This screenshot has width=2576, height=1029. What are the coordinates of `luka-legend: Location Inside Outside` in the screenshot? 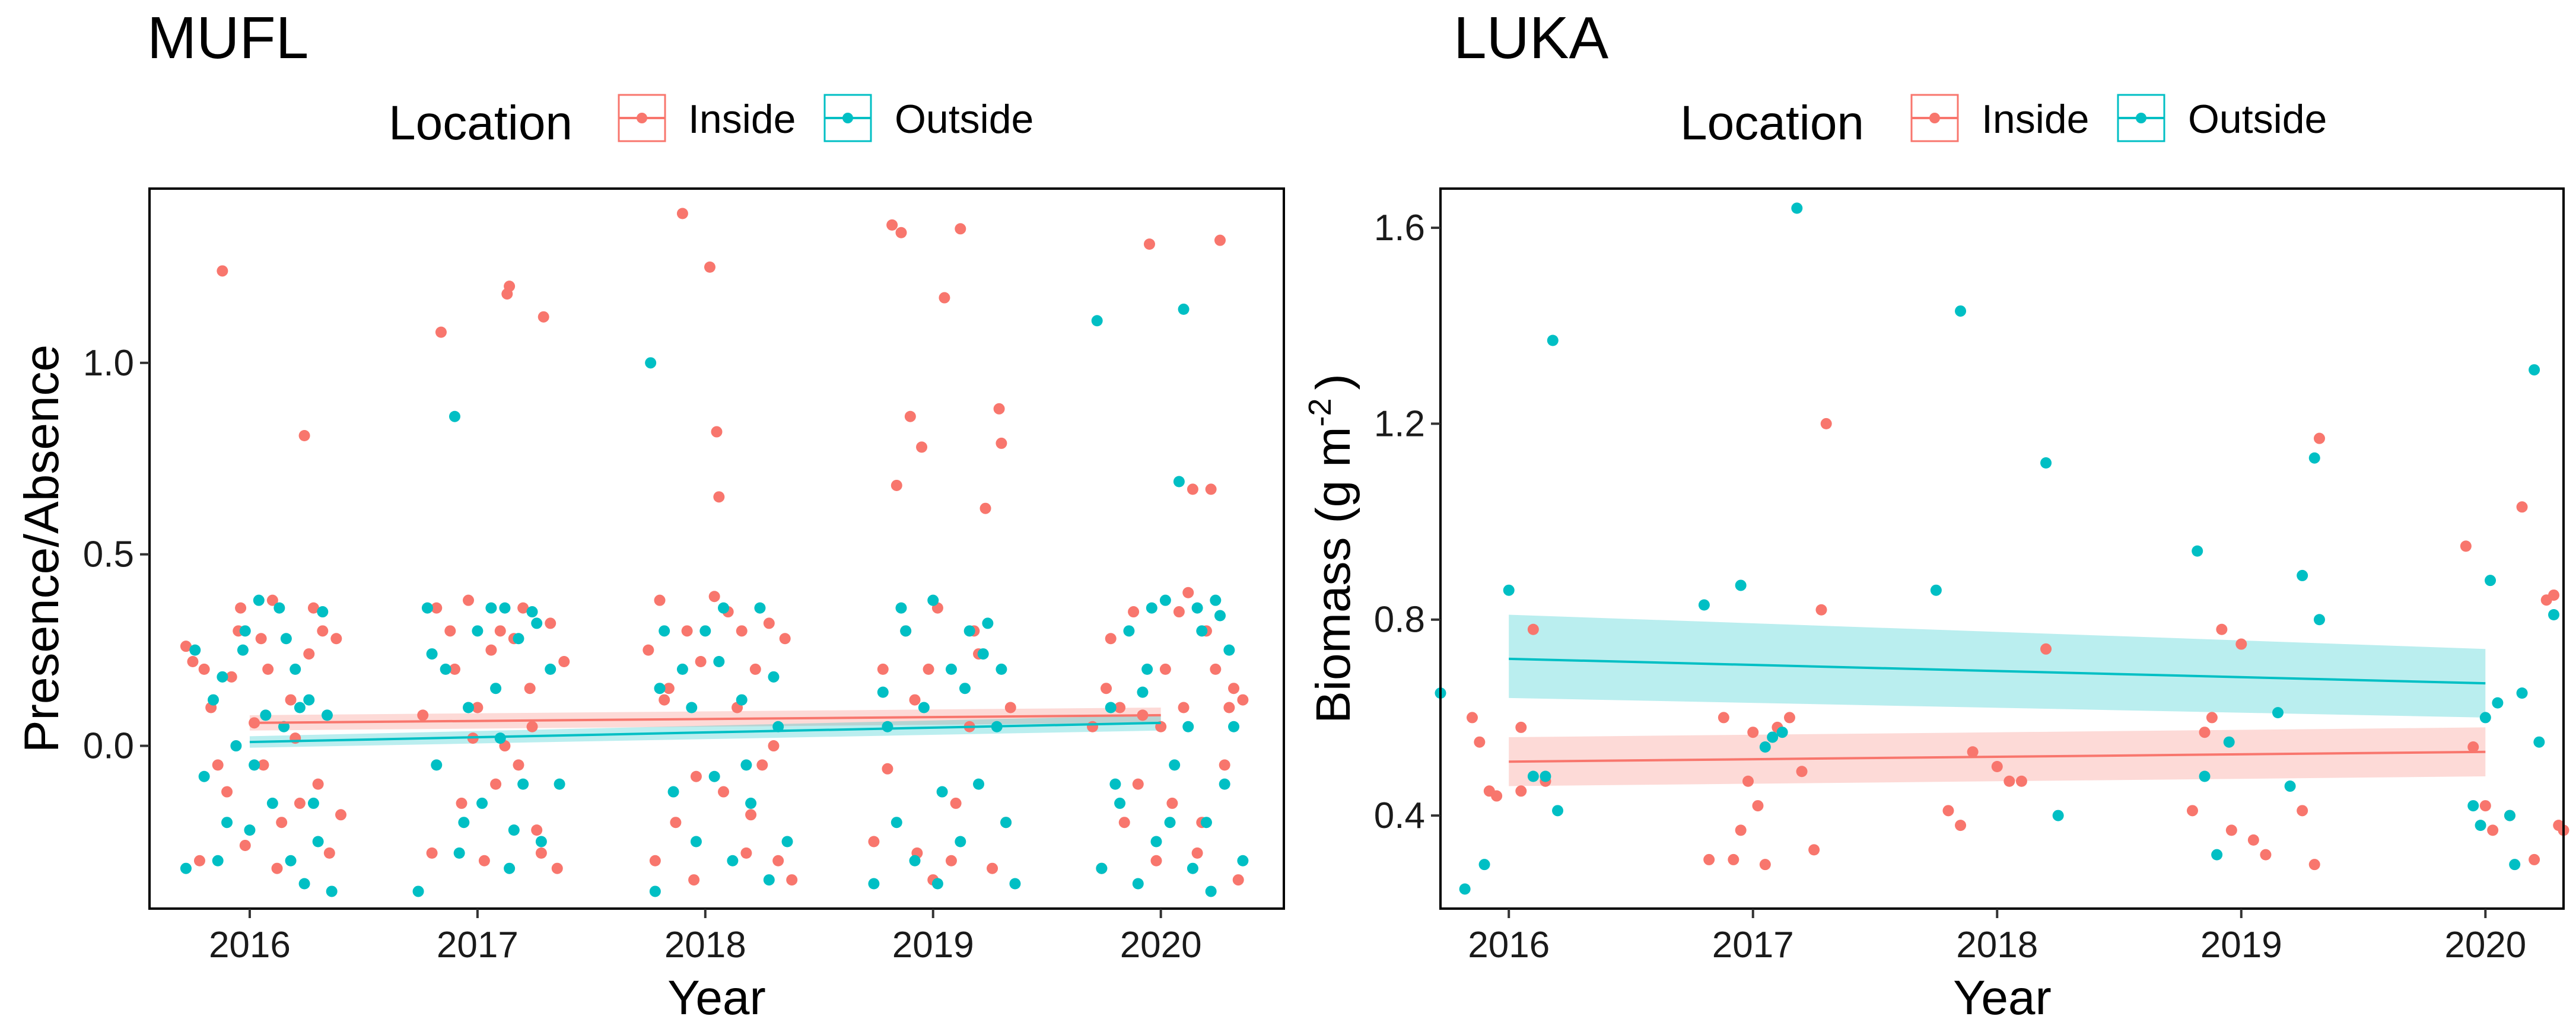 It's located at (2003, 122).